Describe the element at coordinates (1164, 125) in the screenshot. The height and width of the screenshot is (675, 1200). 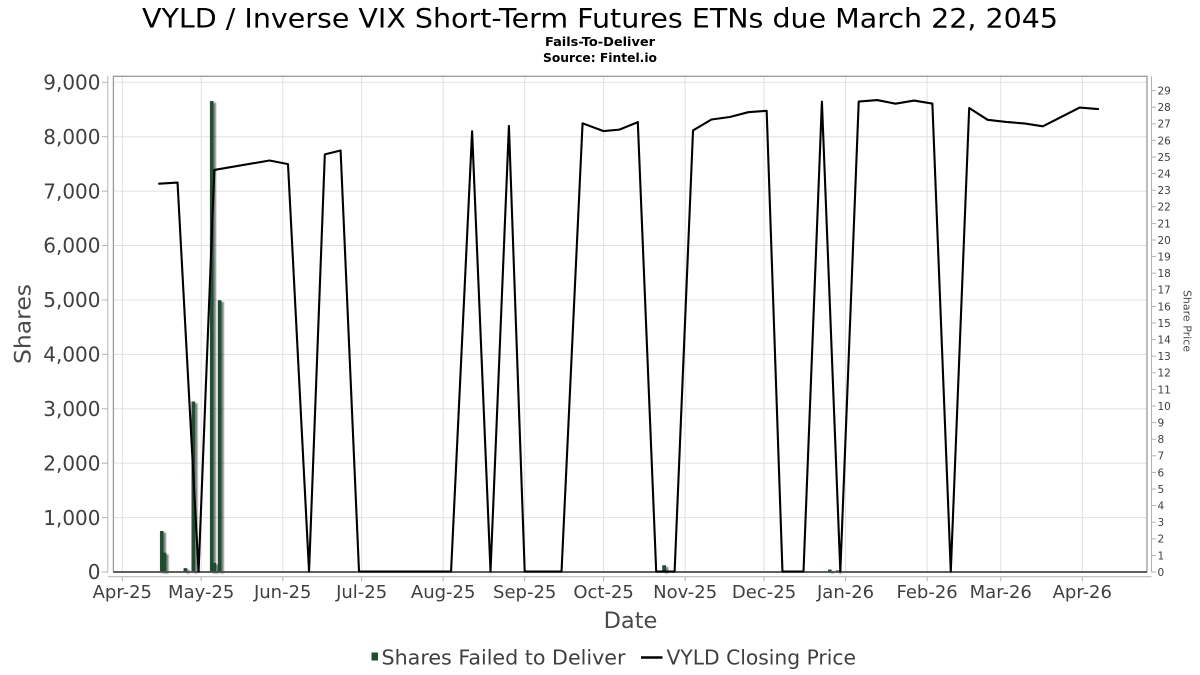
I see `right-axis-label-27: 27` at that location.